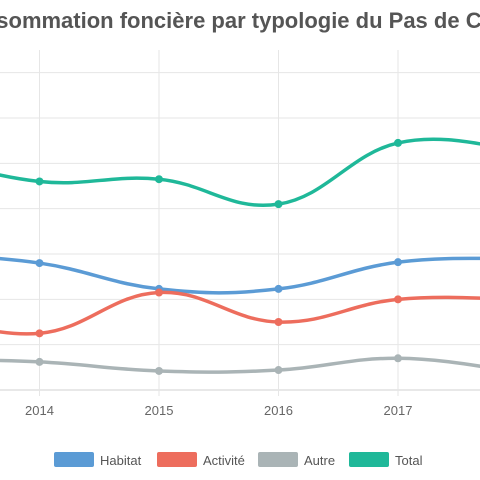 The image size is (480, 480). What do you see at coordinates (218, 410) in the screenshot?
I see `x-axis: 2014 2015 2016 2017` at bounding box center [218, 410].